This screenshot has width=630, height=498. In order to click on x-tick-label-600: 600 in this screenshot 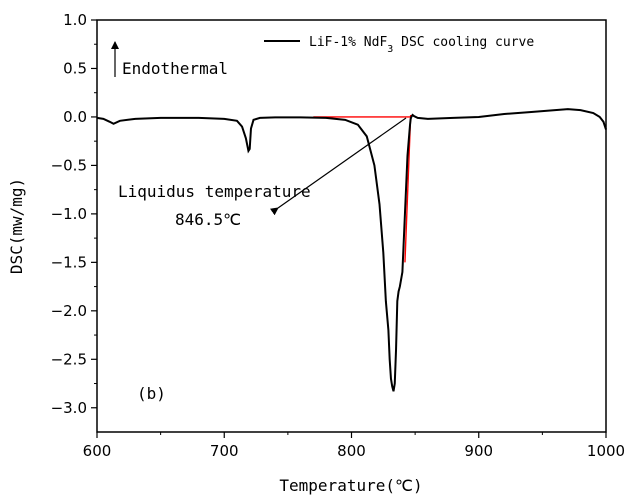, I will do `click(97, 451)`.